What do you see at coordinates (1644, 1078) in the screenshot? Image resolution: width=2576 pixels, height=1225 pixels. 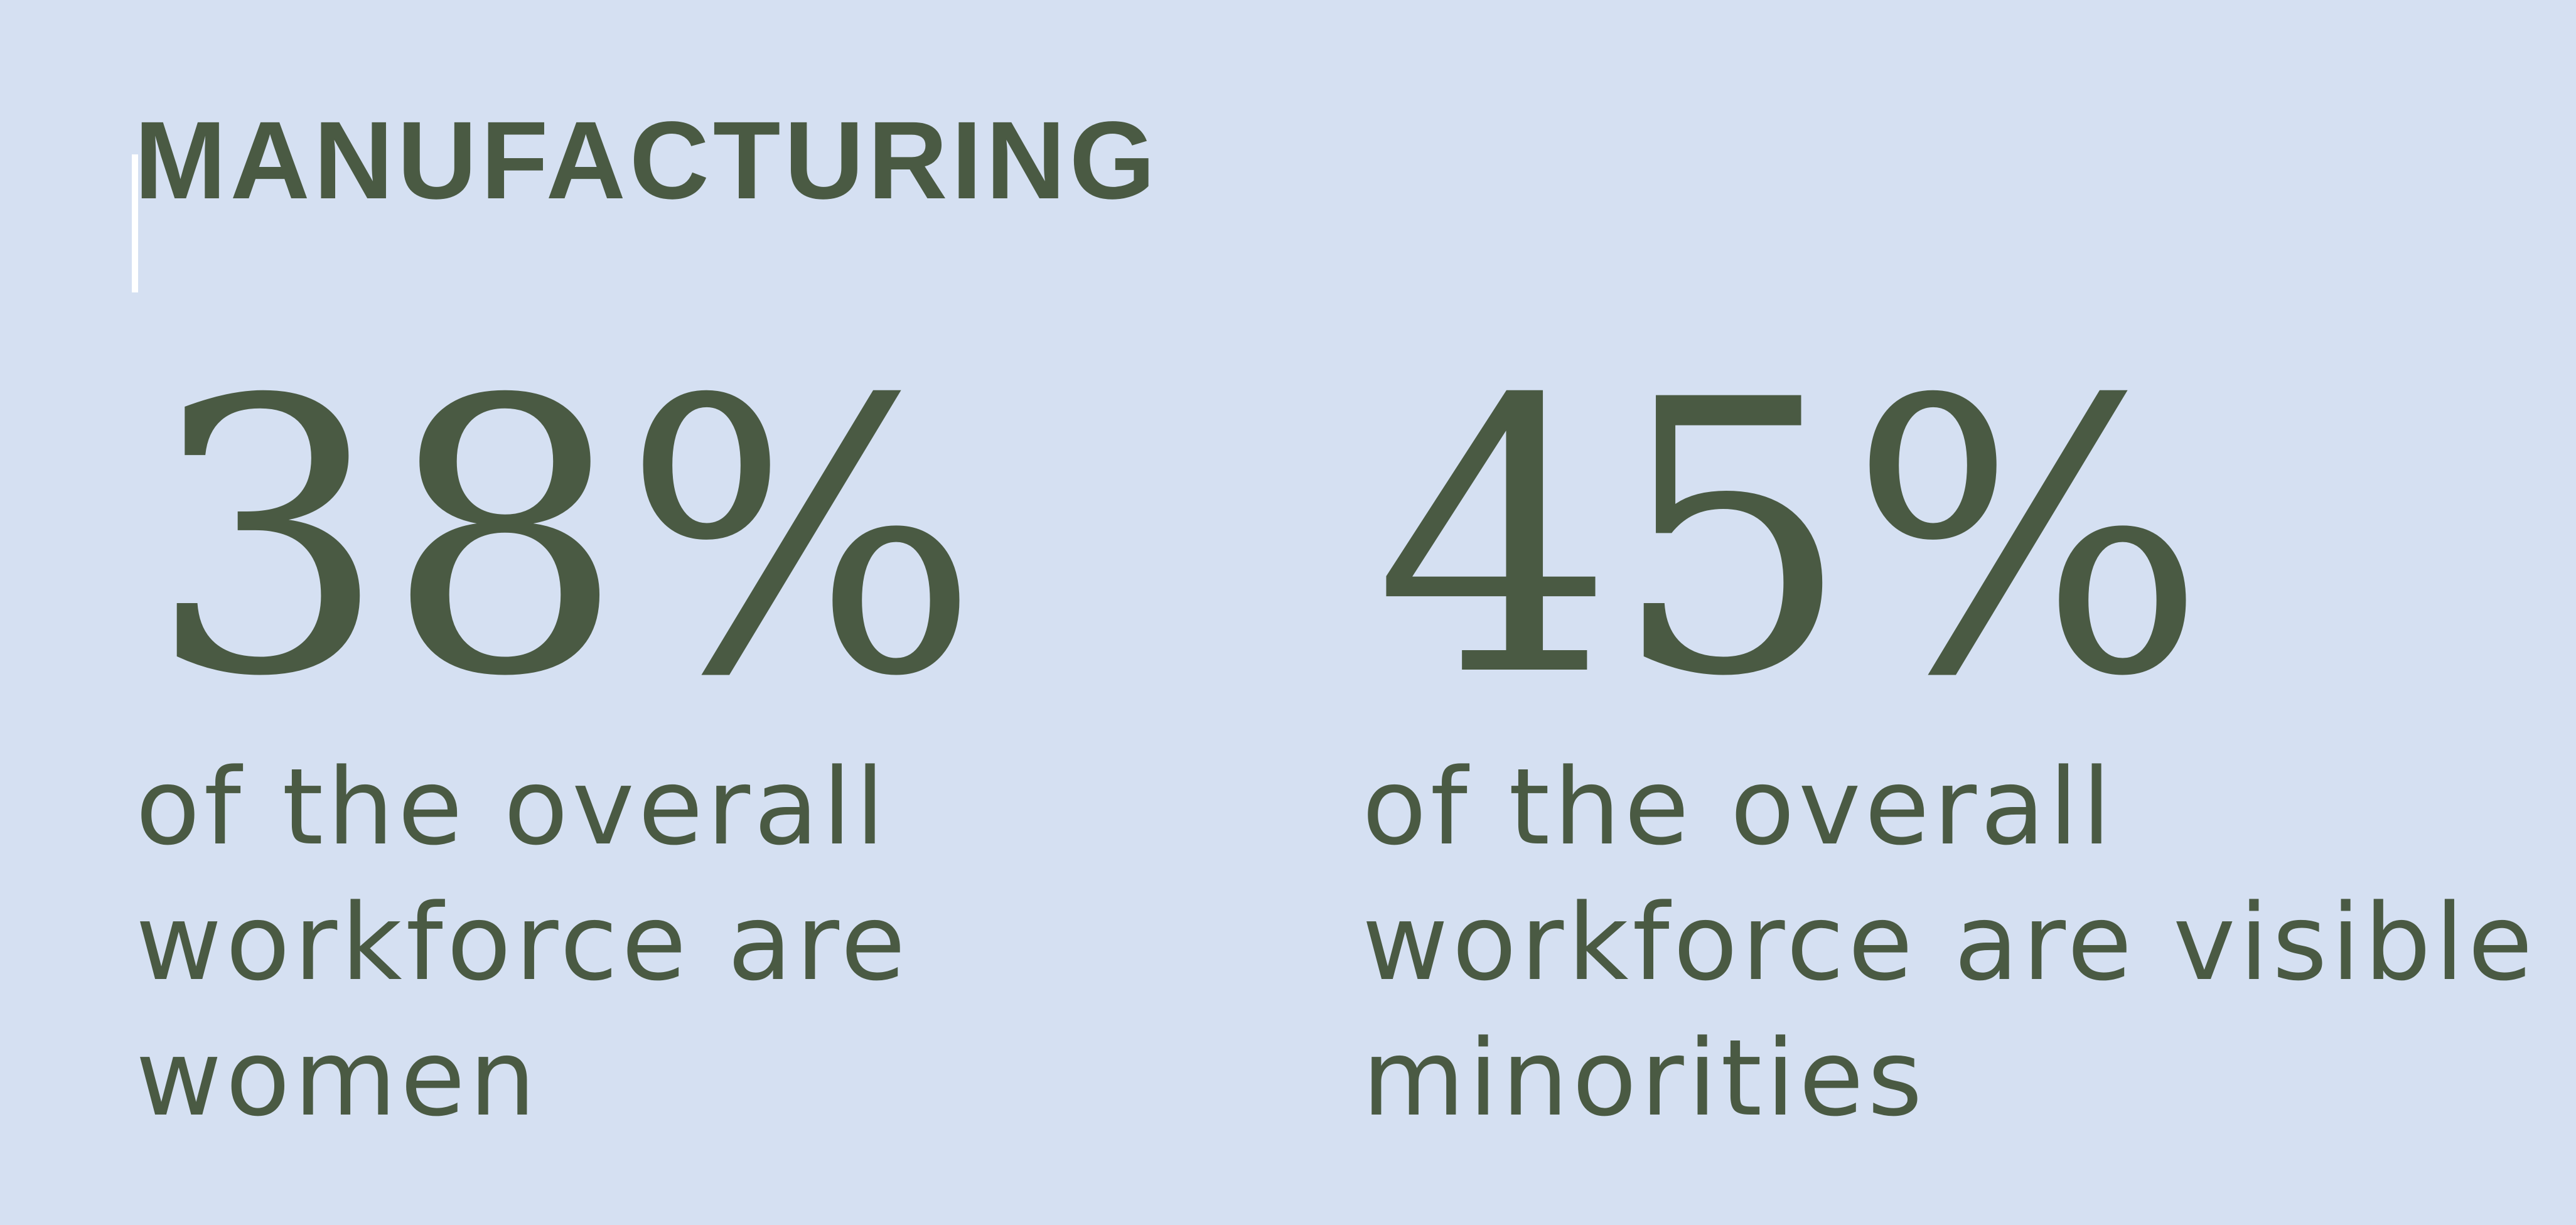 I see `stat-description-line: minorities` at bounding box center [1644, 1078].